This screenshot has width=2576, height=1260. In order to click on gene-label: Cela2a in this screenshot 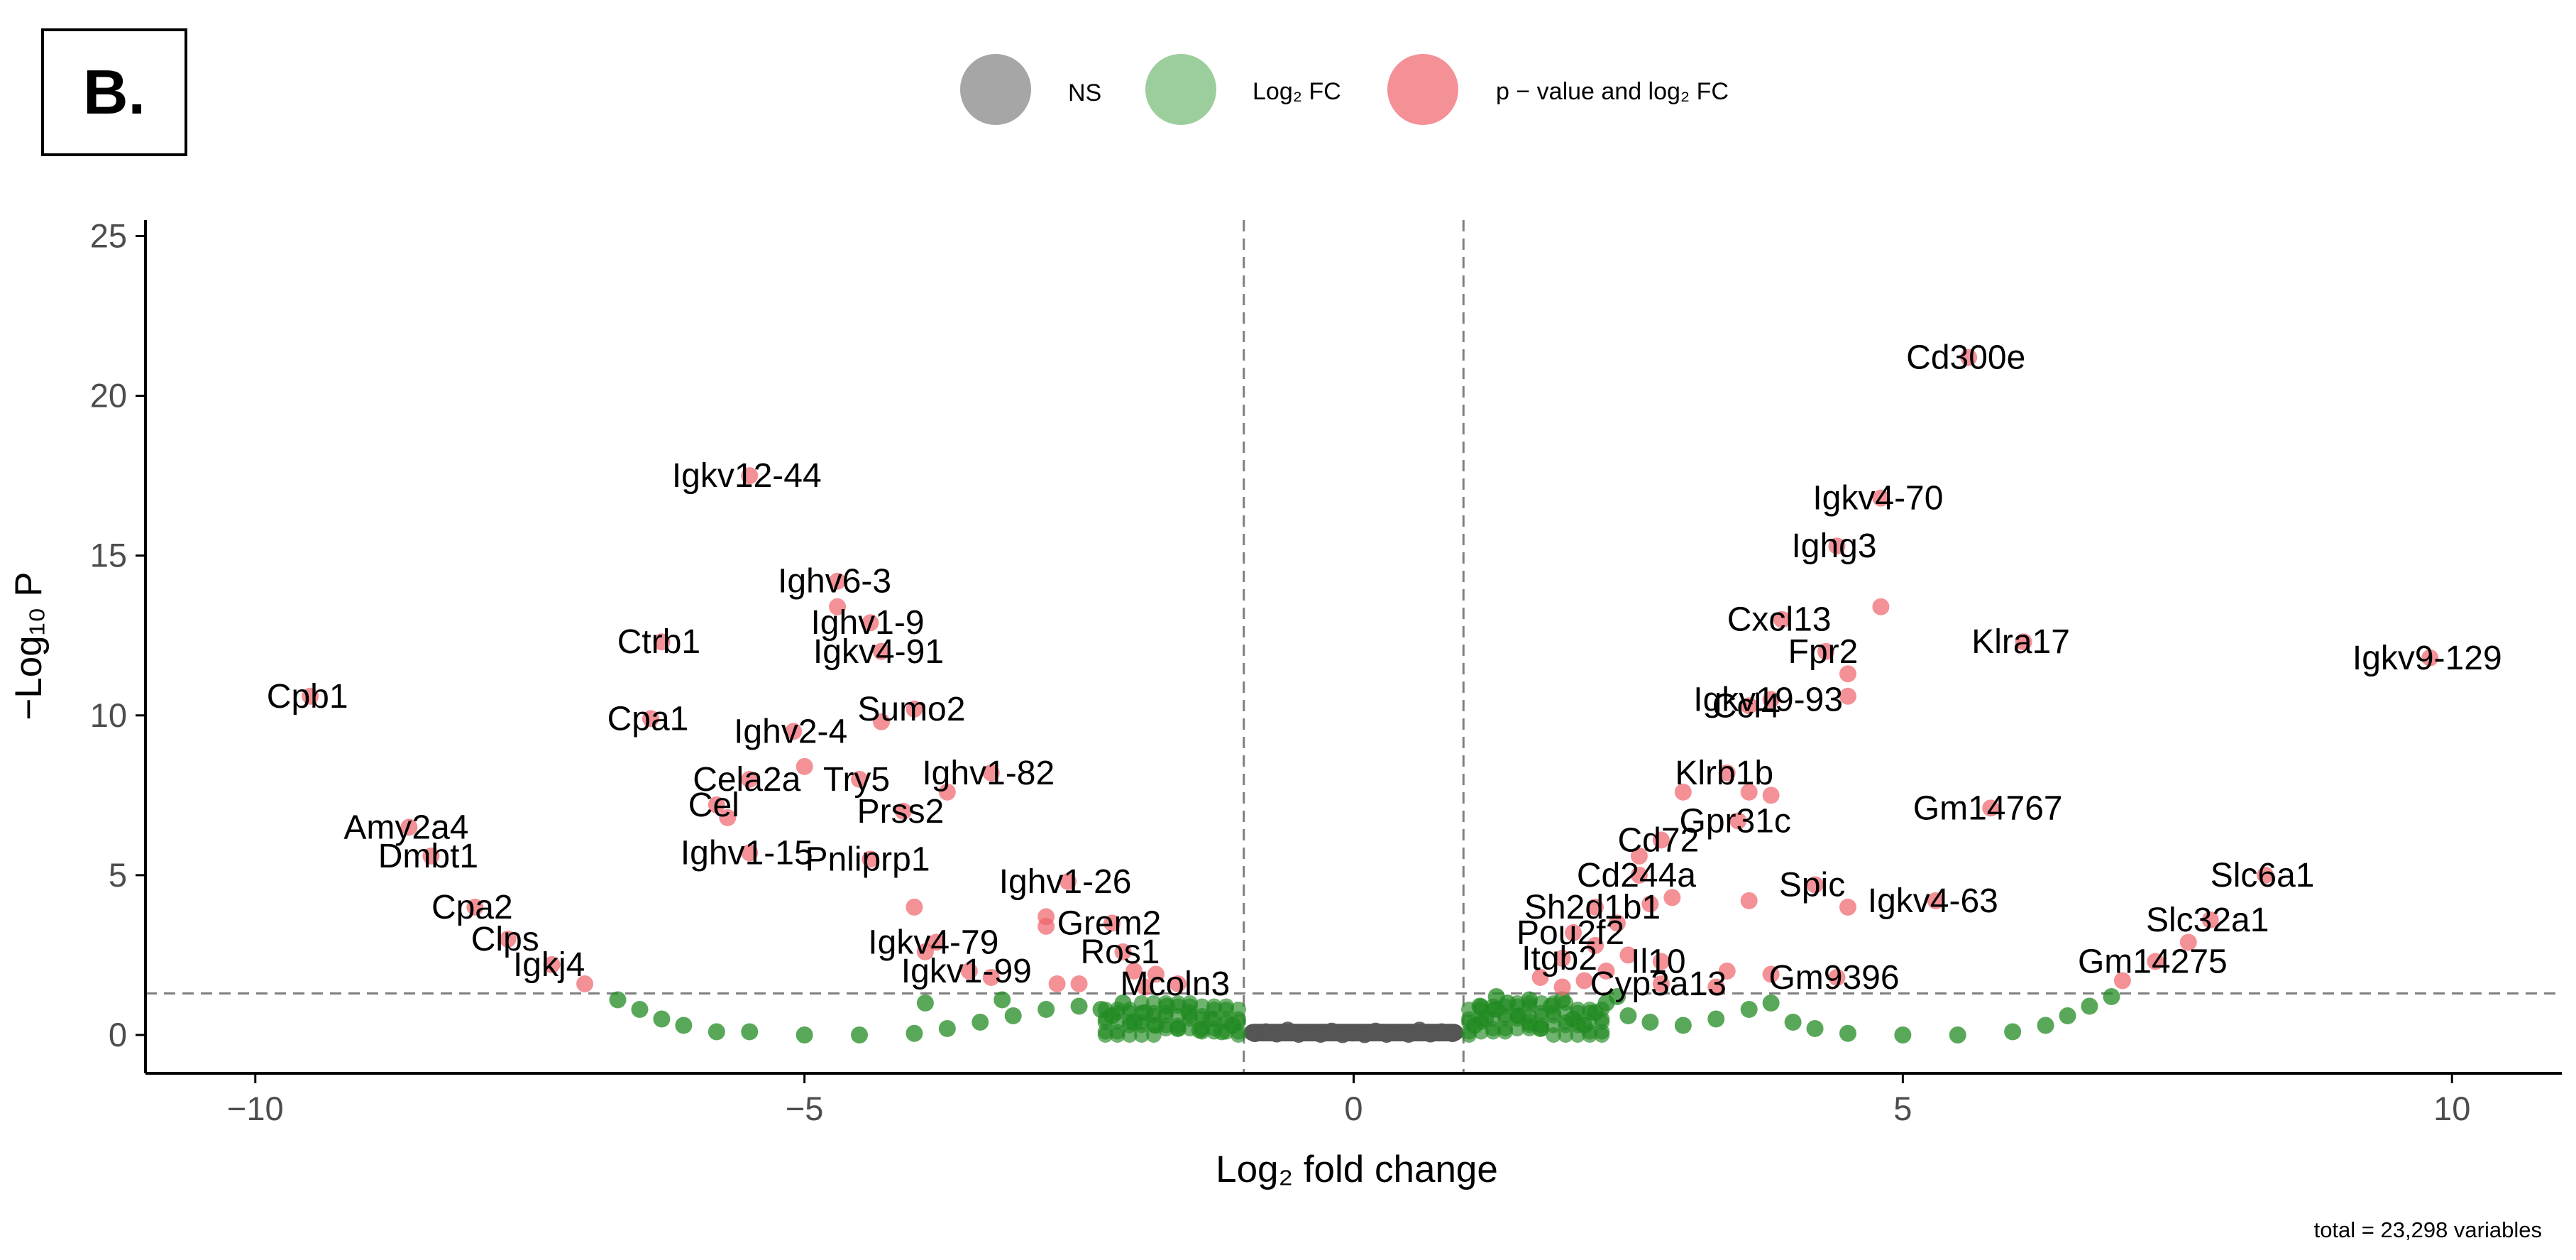, I will do `click(746, 780)`.